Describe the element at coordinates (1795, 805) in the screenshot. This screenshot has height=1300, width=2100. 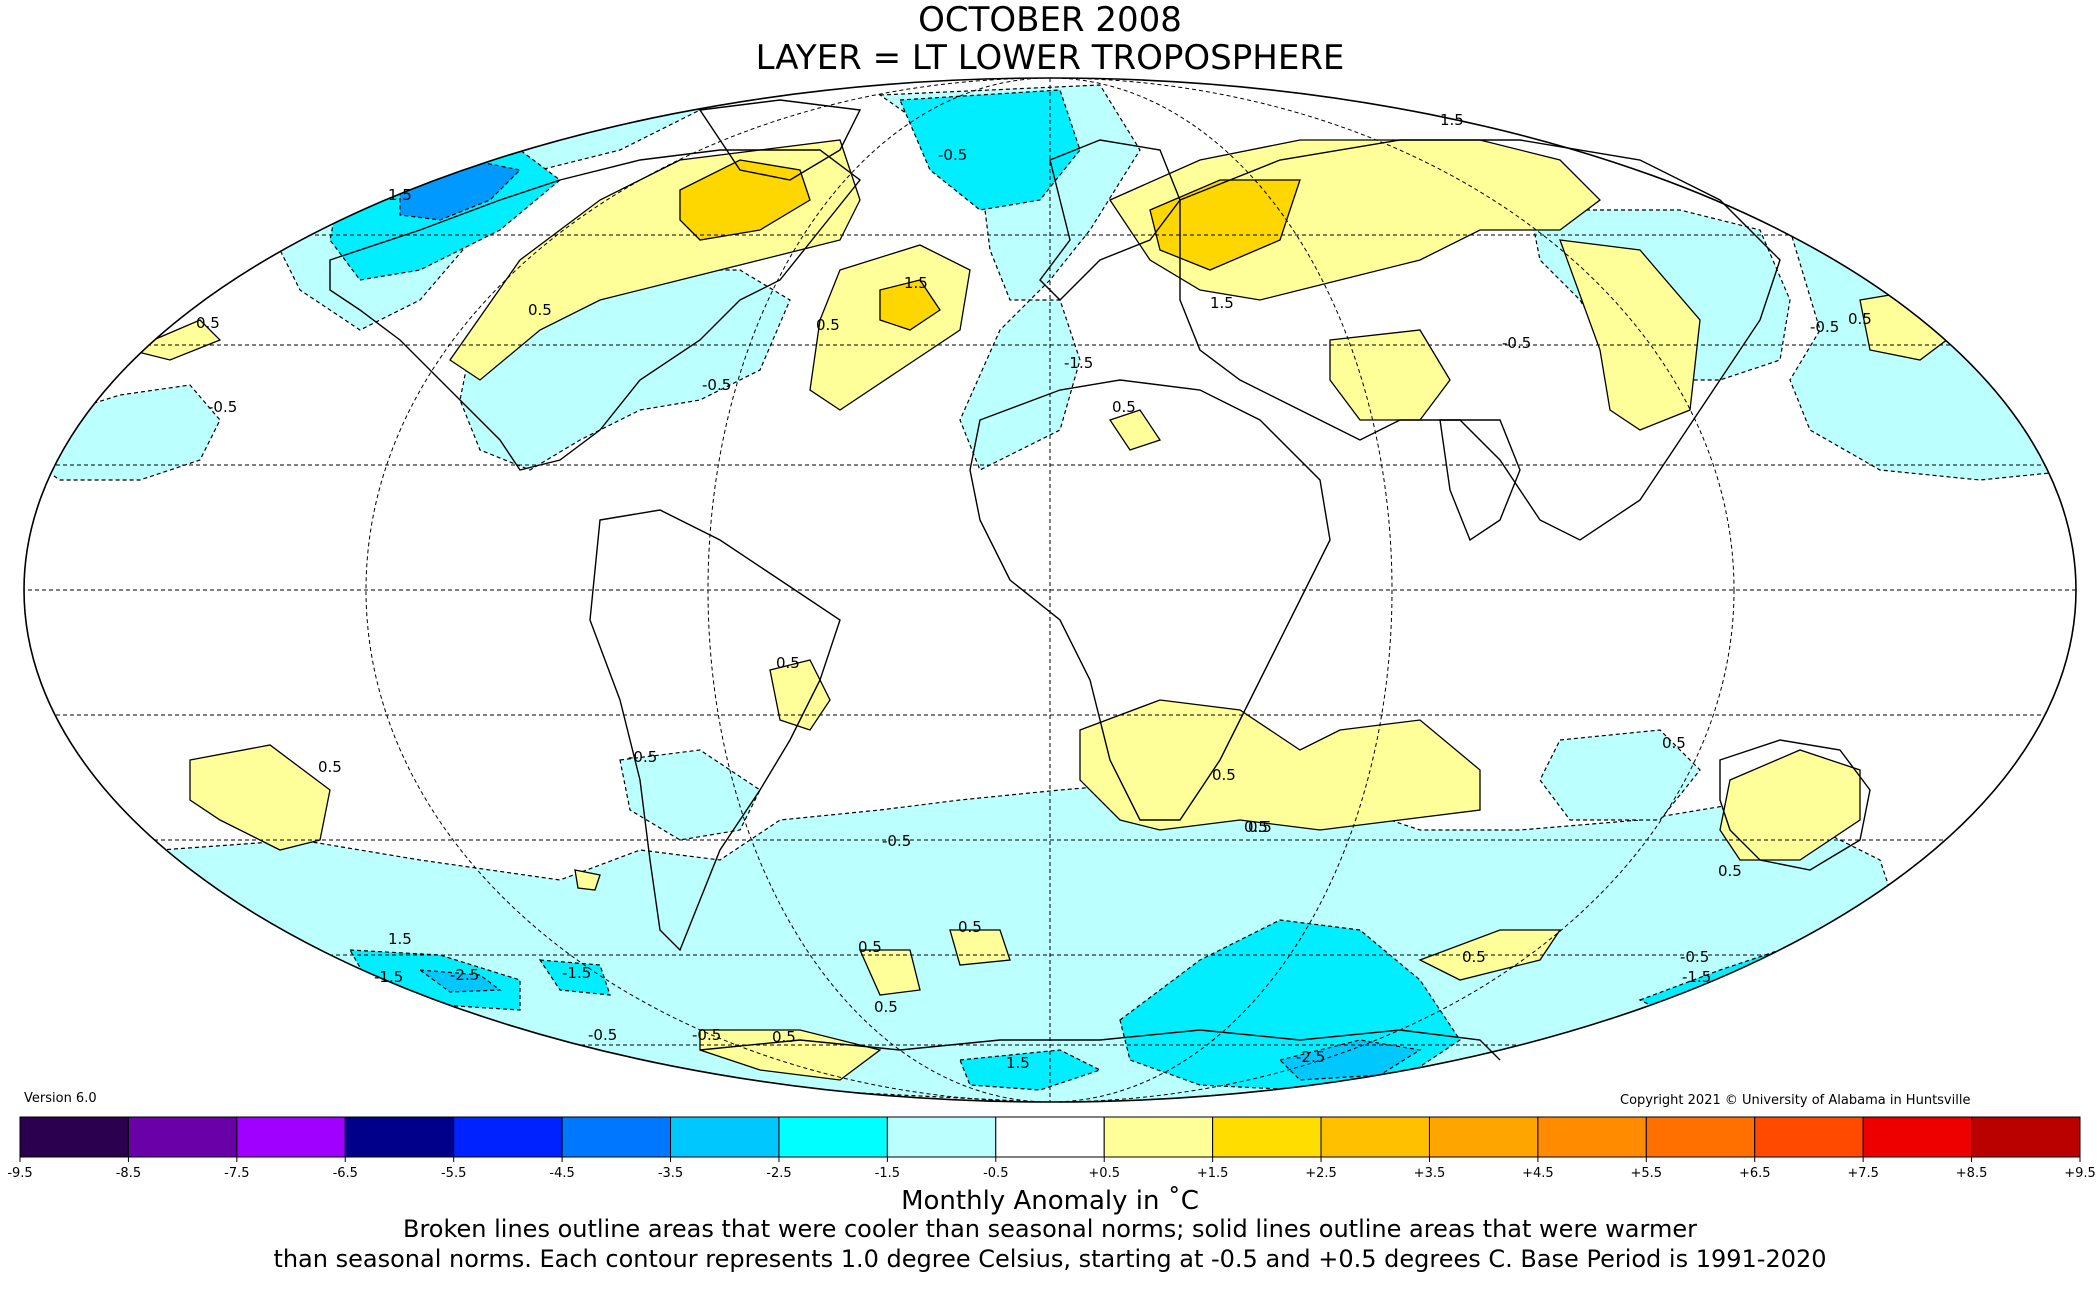
I see `australia-outline` at that location.